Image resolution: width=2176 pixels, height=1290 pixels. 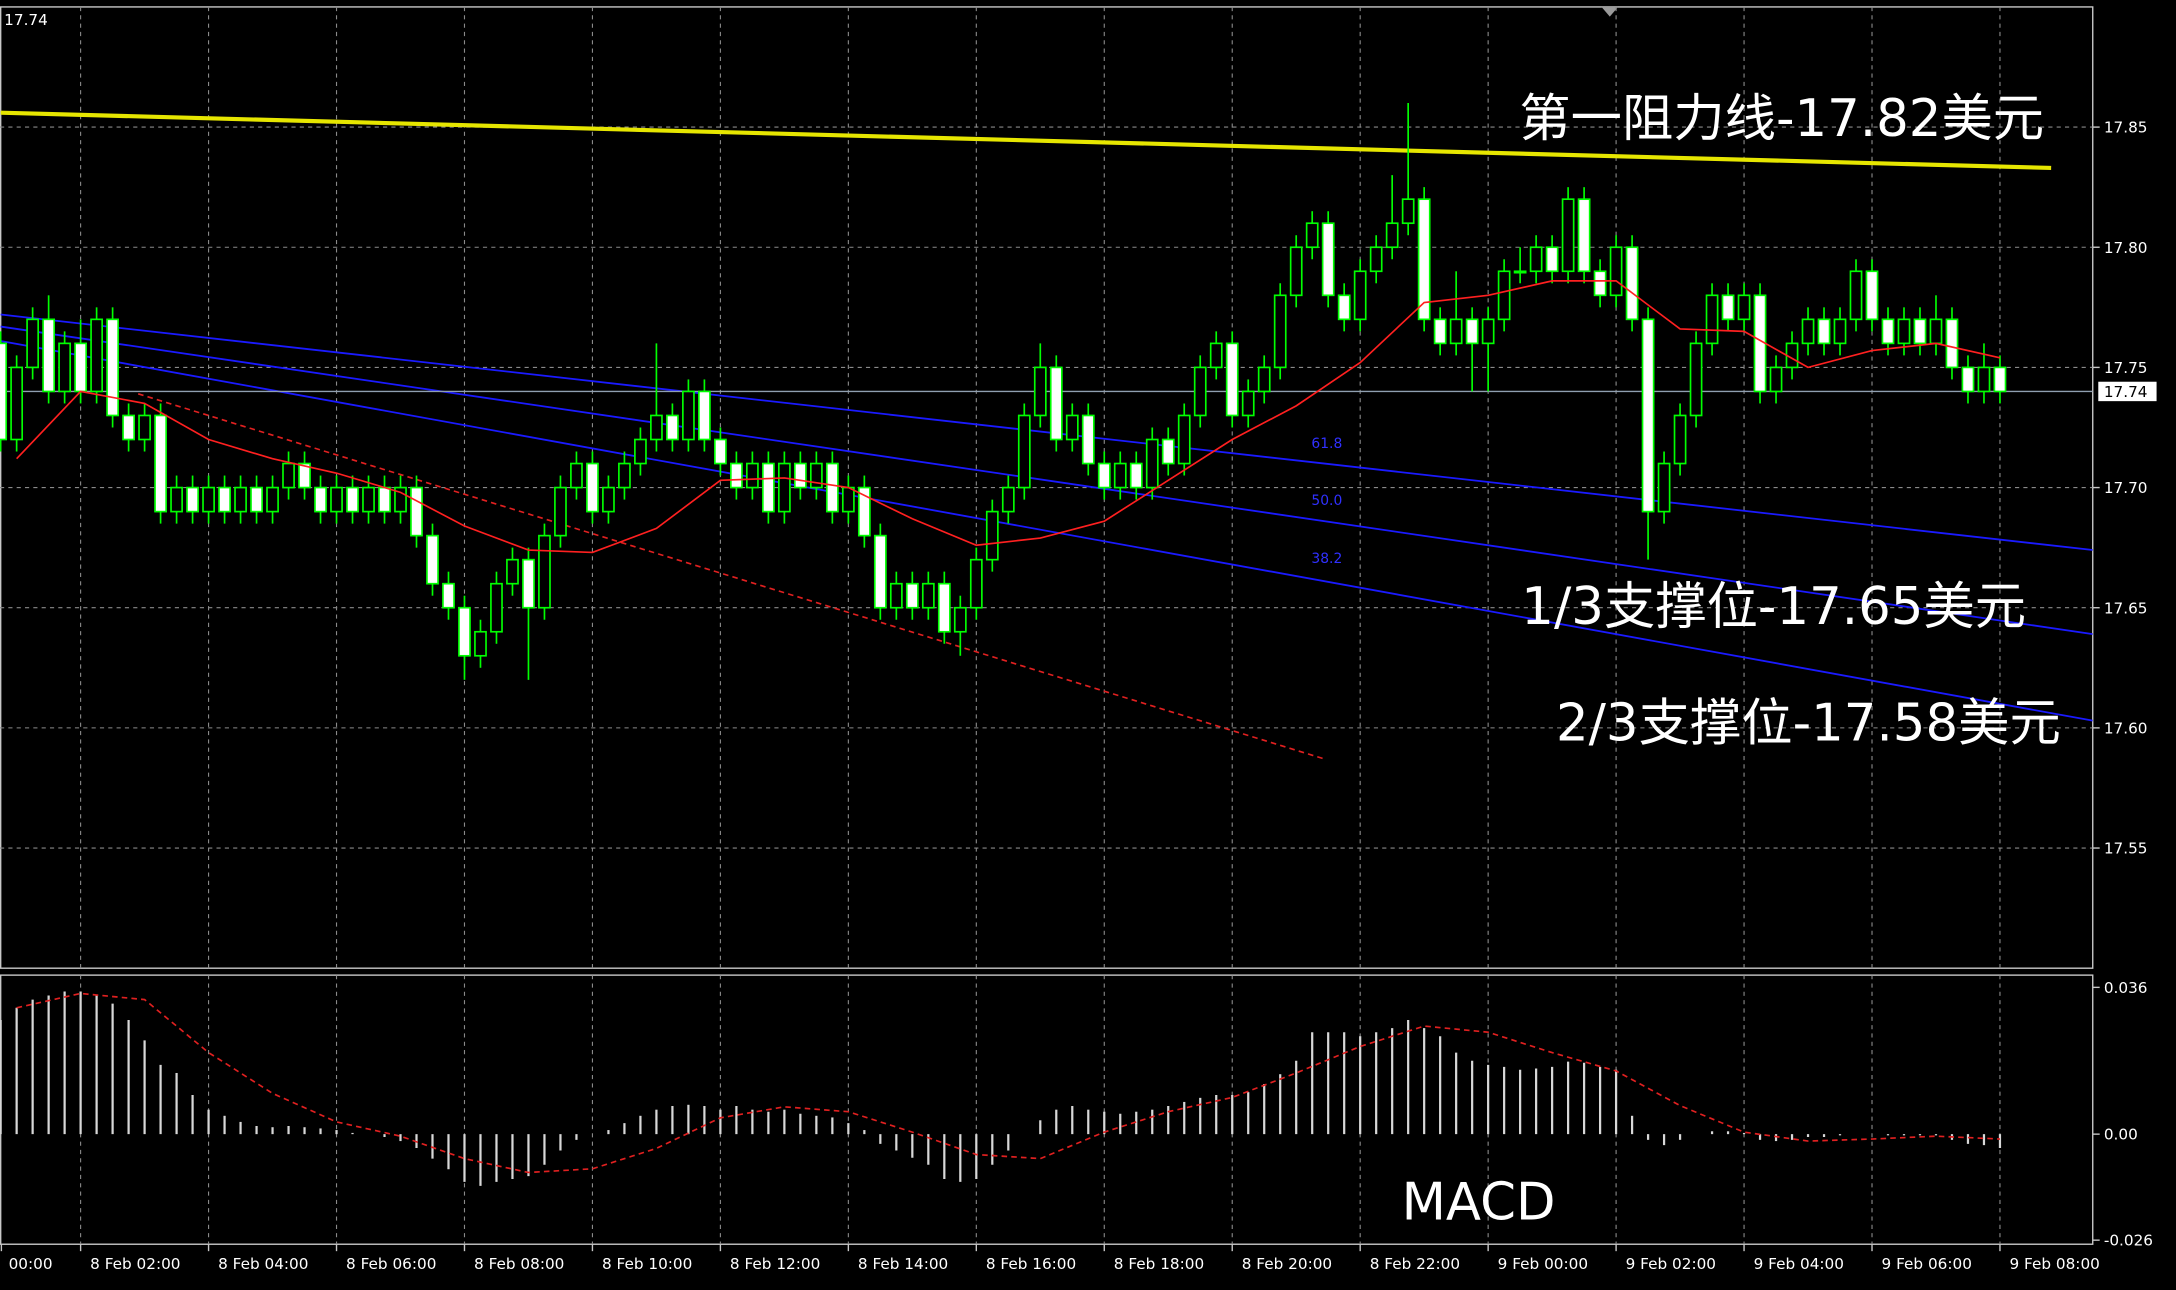 I want to click on x-tick-label: 8 Feb 12:00, so click(x=775, y=1264).